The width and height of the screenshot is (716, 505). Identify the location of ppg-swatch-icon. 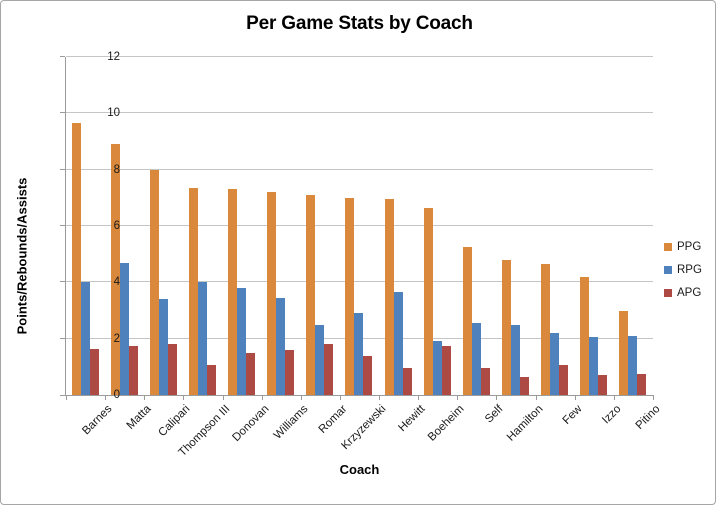
(668, 247).